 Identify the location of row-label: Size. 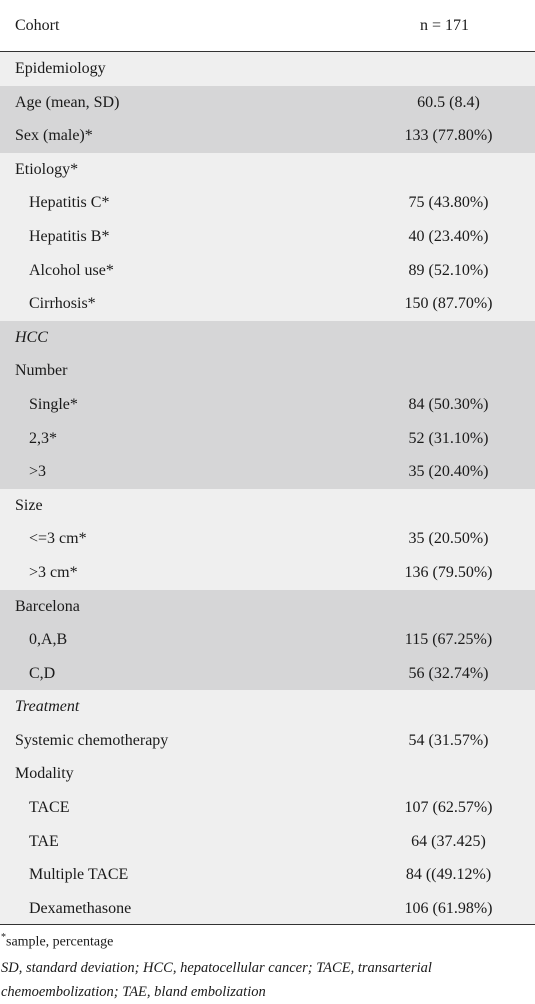
(29, 505).